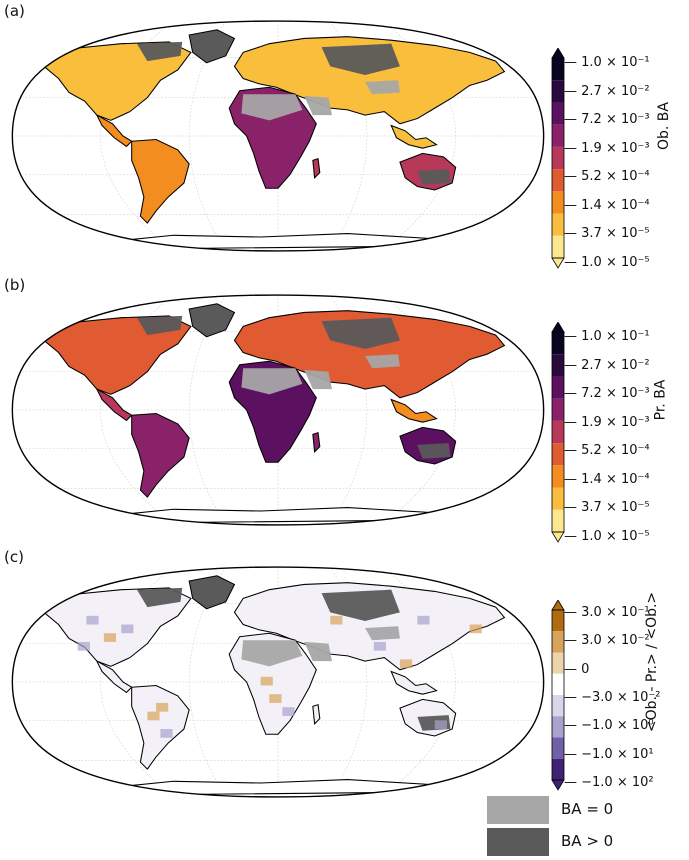 The image size is (689, 860). What do you see at coordinates (14, 557) in the screenshot?
I see `panel-label: (c)` at bounding box center [14, 557].